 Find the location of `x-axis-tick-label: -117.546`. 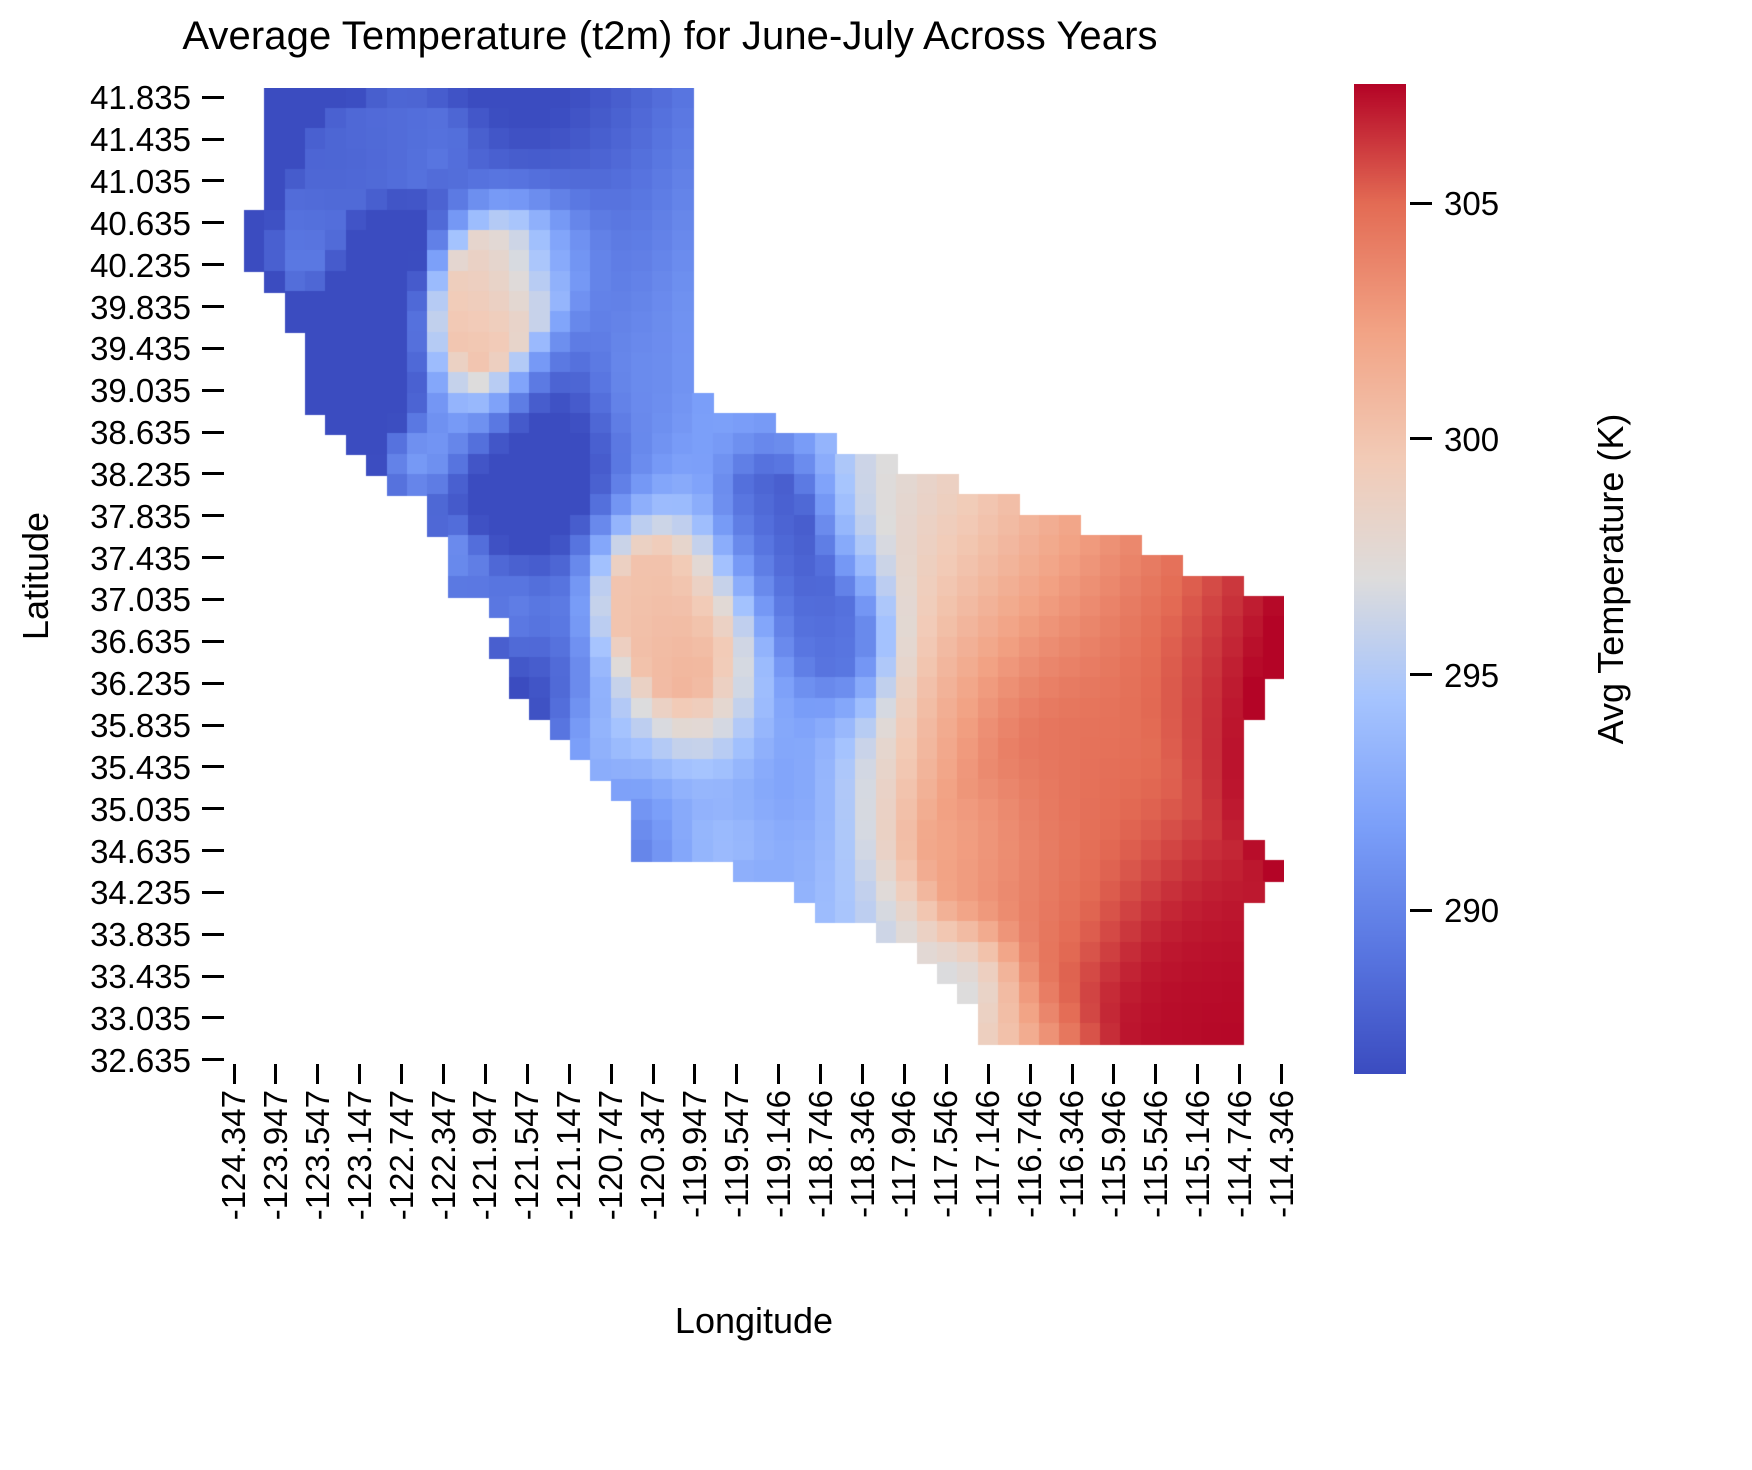

x-axis-tick-label: -117.546 is located at coordinates (946, 1154).